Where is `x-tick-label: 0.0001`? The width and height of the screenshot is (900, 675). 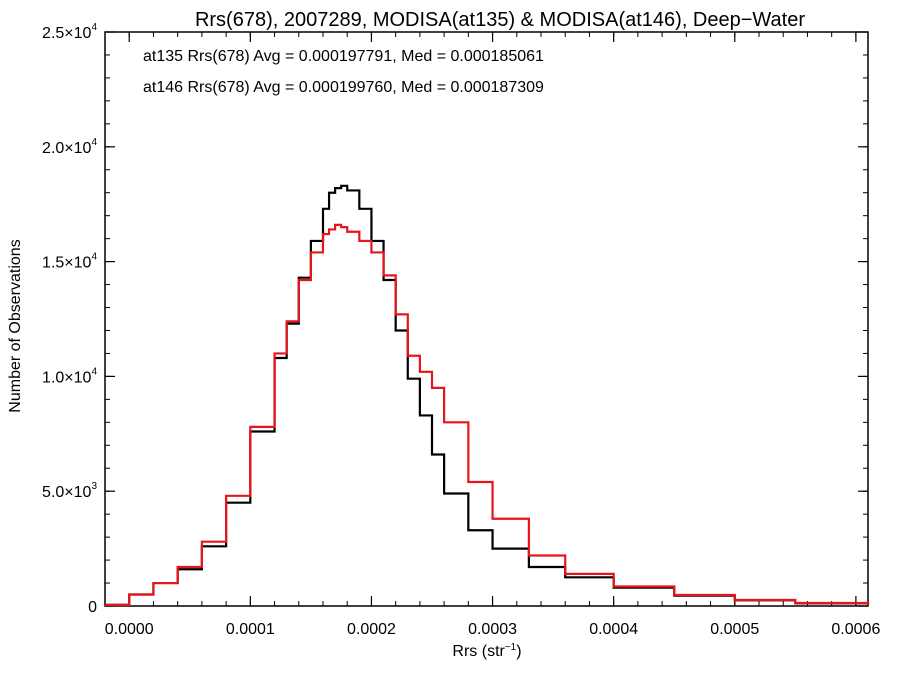
x-tick-label: 0.0001 is located at coordinates (250, 629).